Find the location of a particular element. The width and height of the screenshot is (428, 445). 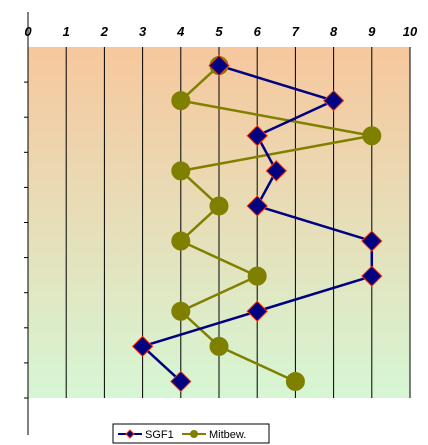

x-tick-label-1: 1 is located at coordinates (66, 31).